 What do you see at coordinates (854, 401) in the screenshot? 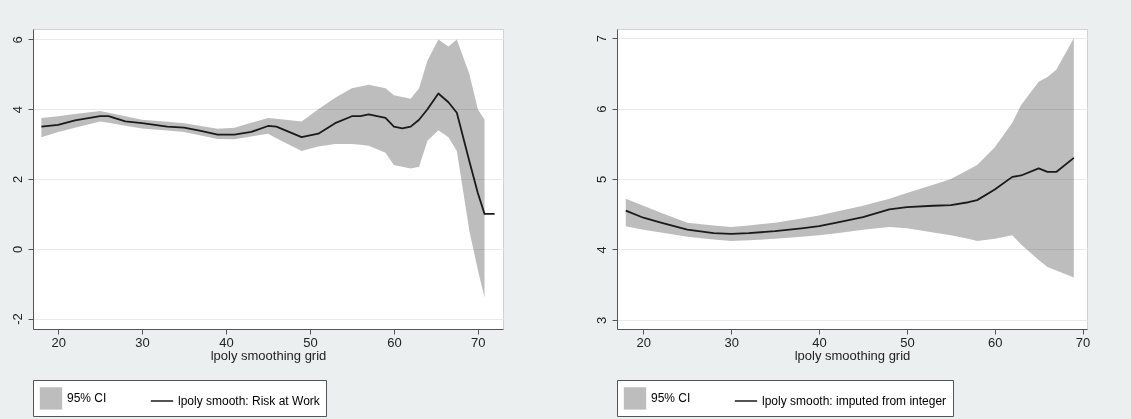
I see `legend-label: lpoly smooth: imputed from integer` at bounding box center [854, 401].